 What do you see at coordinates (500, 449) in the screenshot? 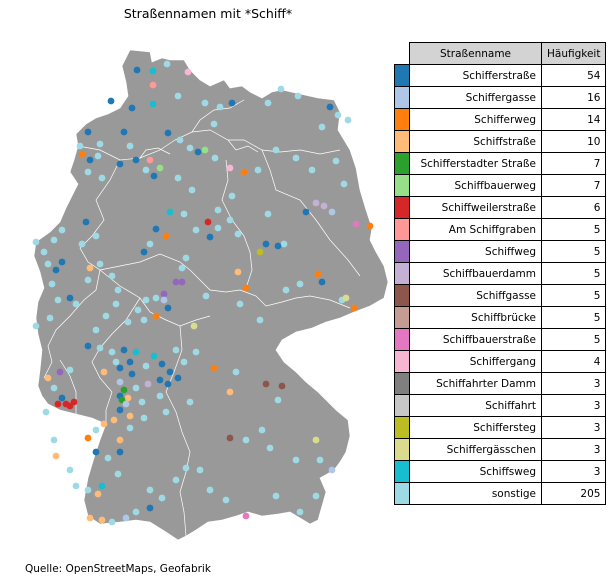
I see `legend-row: Schiffergässchen 3` at bounding box center [500, 449].